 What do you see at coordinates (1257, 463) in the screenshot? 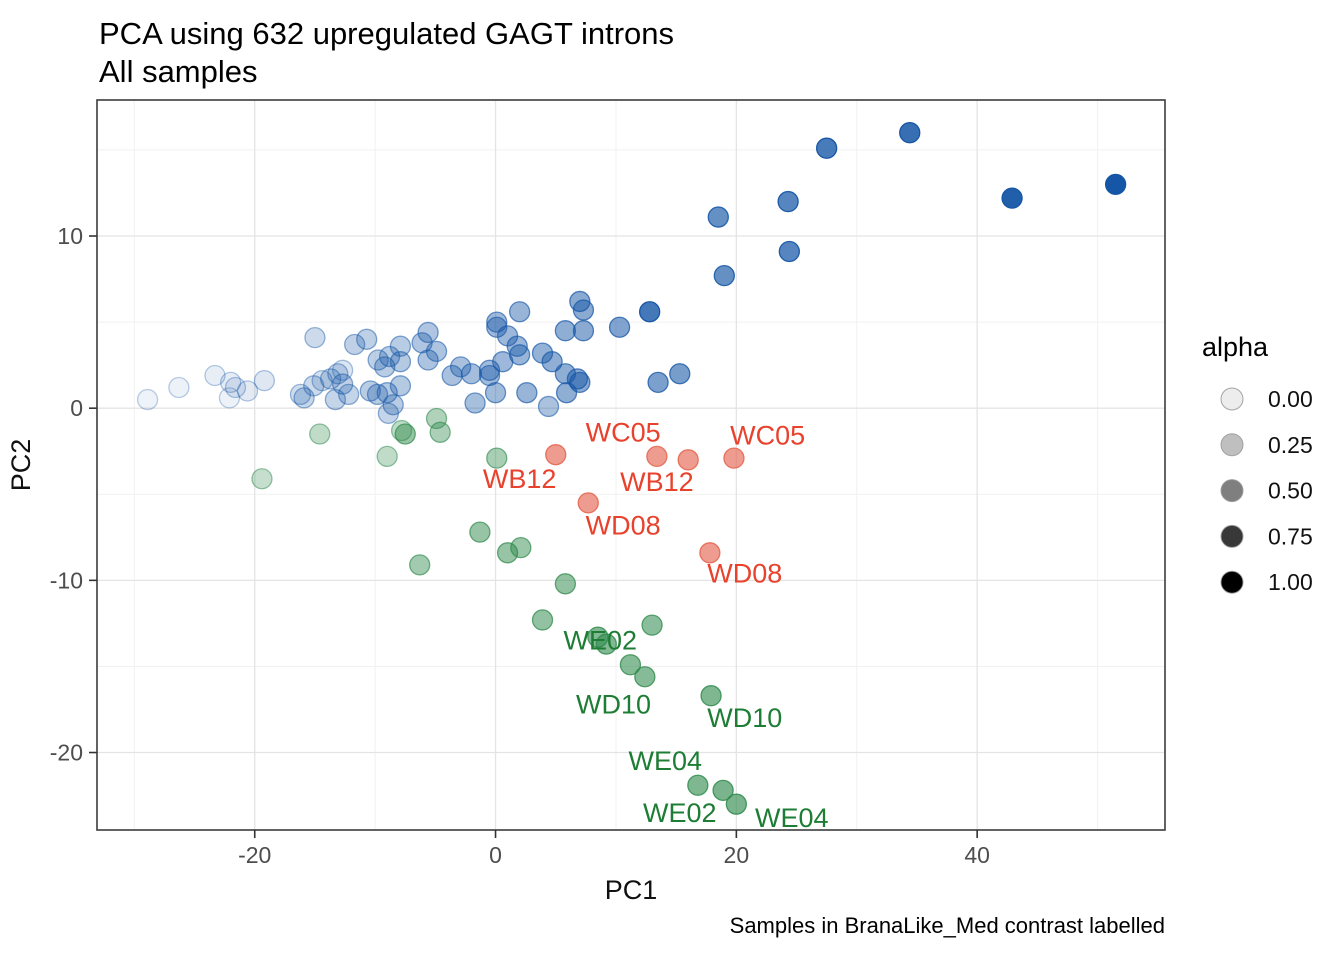
I see `alpha-legend: alpha 0.00 0.25 0.50 0.75 1.00` at bounding box center [1257, 463].